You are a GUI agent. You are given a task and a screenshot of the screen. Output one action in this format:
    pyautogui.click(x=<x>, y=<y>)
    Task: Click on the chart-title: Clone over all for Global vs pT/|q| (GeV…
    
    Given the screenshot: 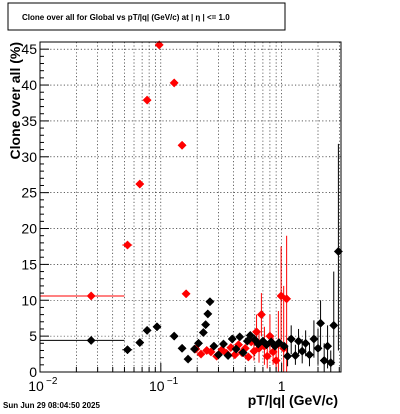 What is the action you would take?
    pyautogui.click(x=126, y=17)
    